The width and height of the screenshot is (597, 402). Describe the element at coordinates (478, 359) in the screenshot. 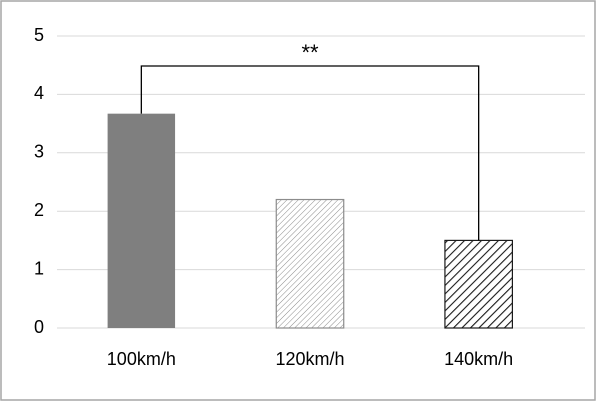

I see `x-tick-label: 140km/h` at that location.